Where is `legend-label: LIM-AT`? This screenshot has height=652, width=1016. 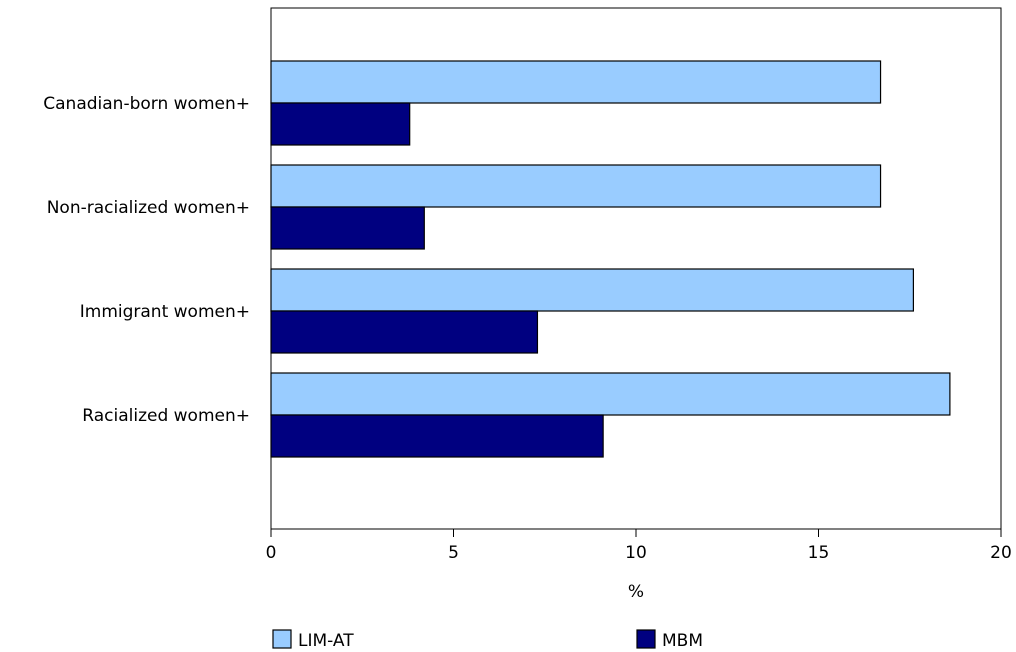
legend-label: LIM-AT is located at coordinates (326, 641).